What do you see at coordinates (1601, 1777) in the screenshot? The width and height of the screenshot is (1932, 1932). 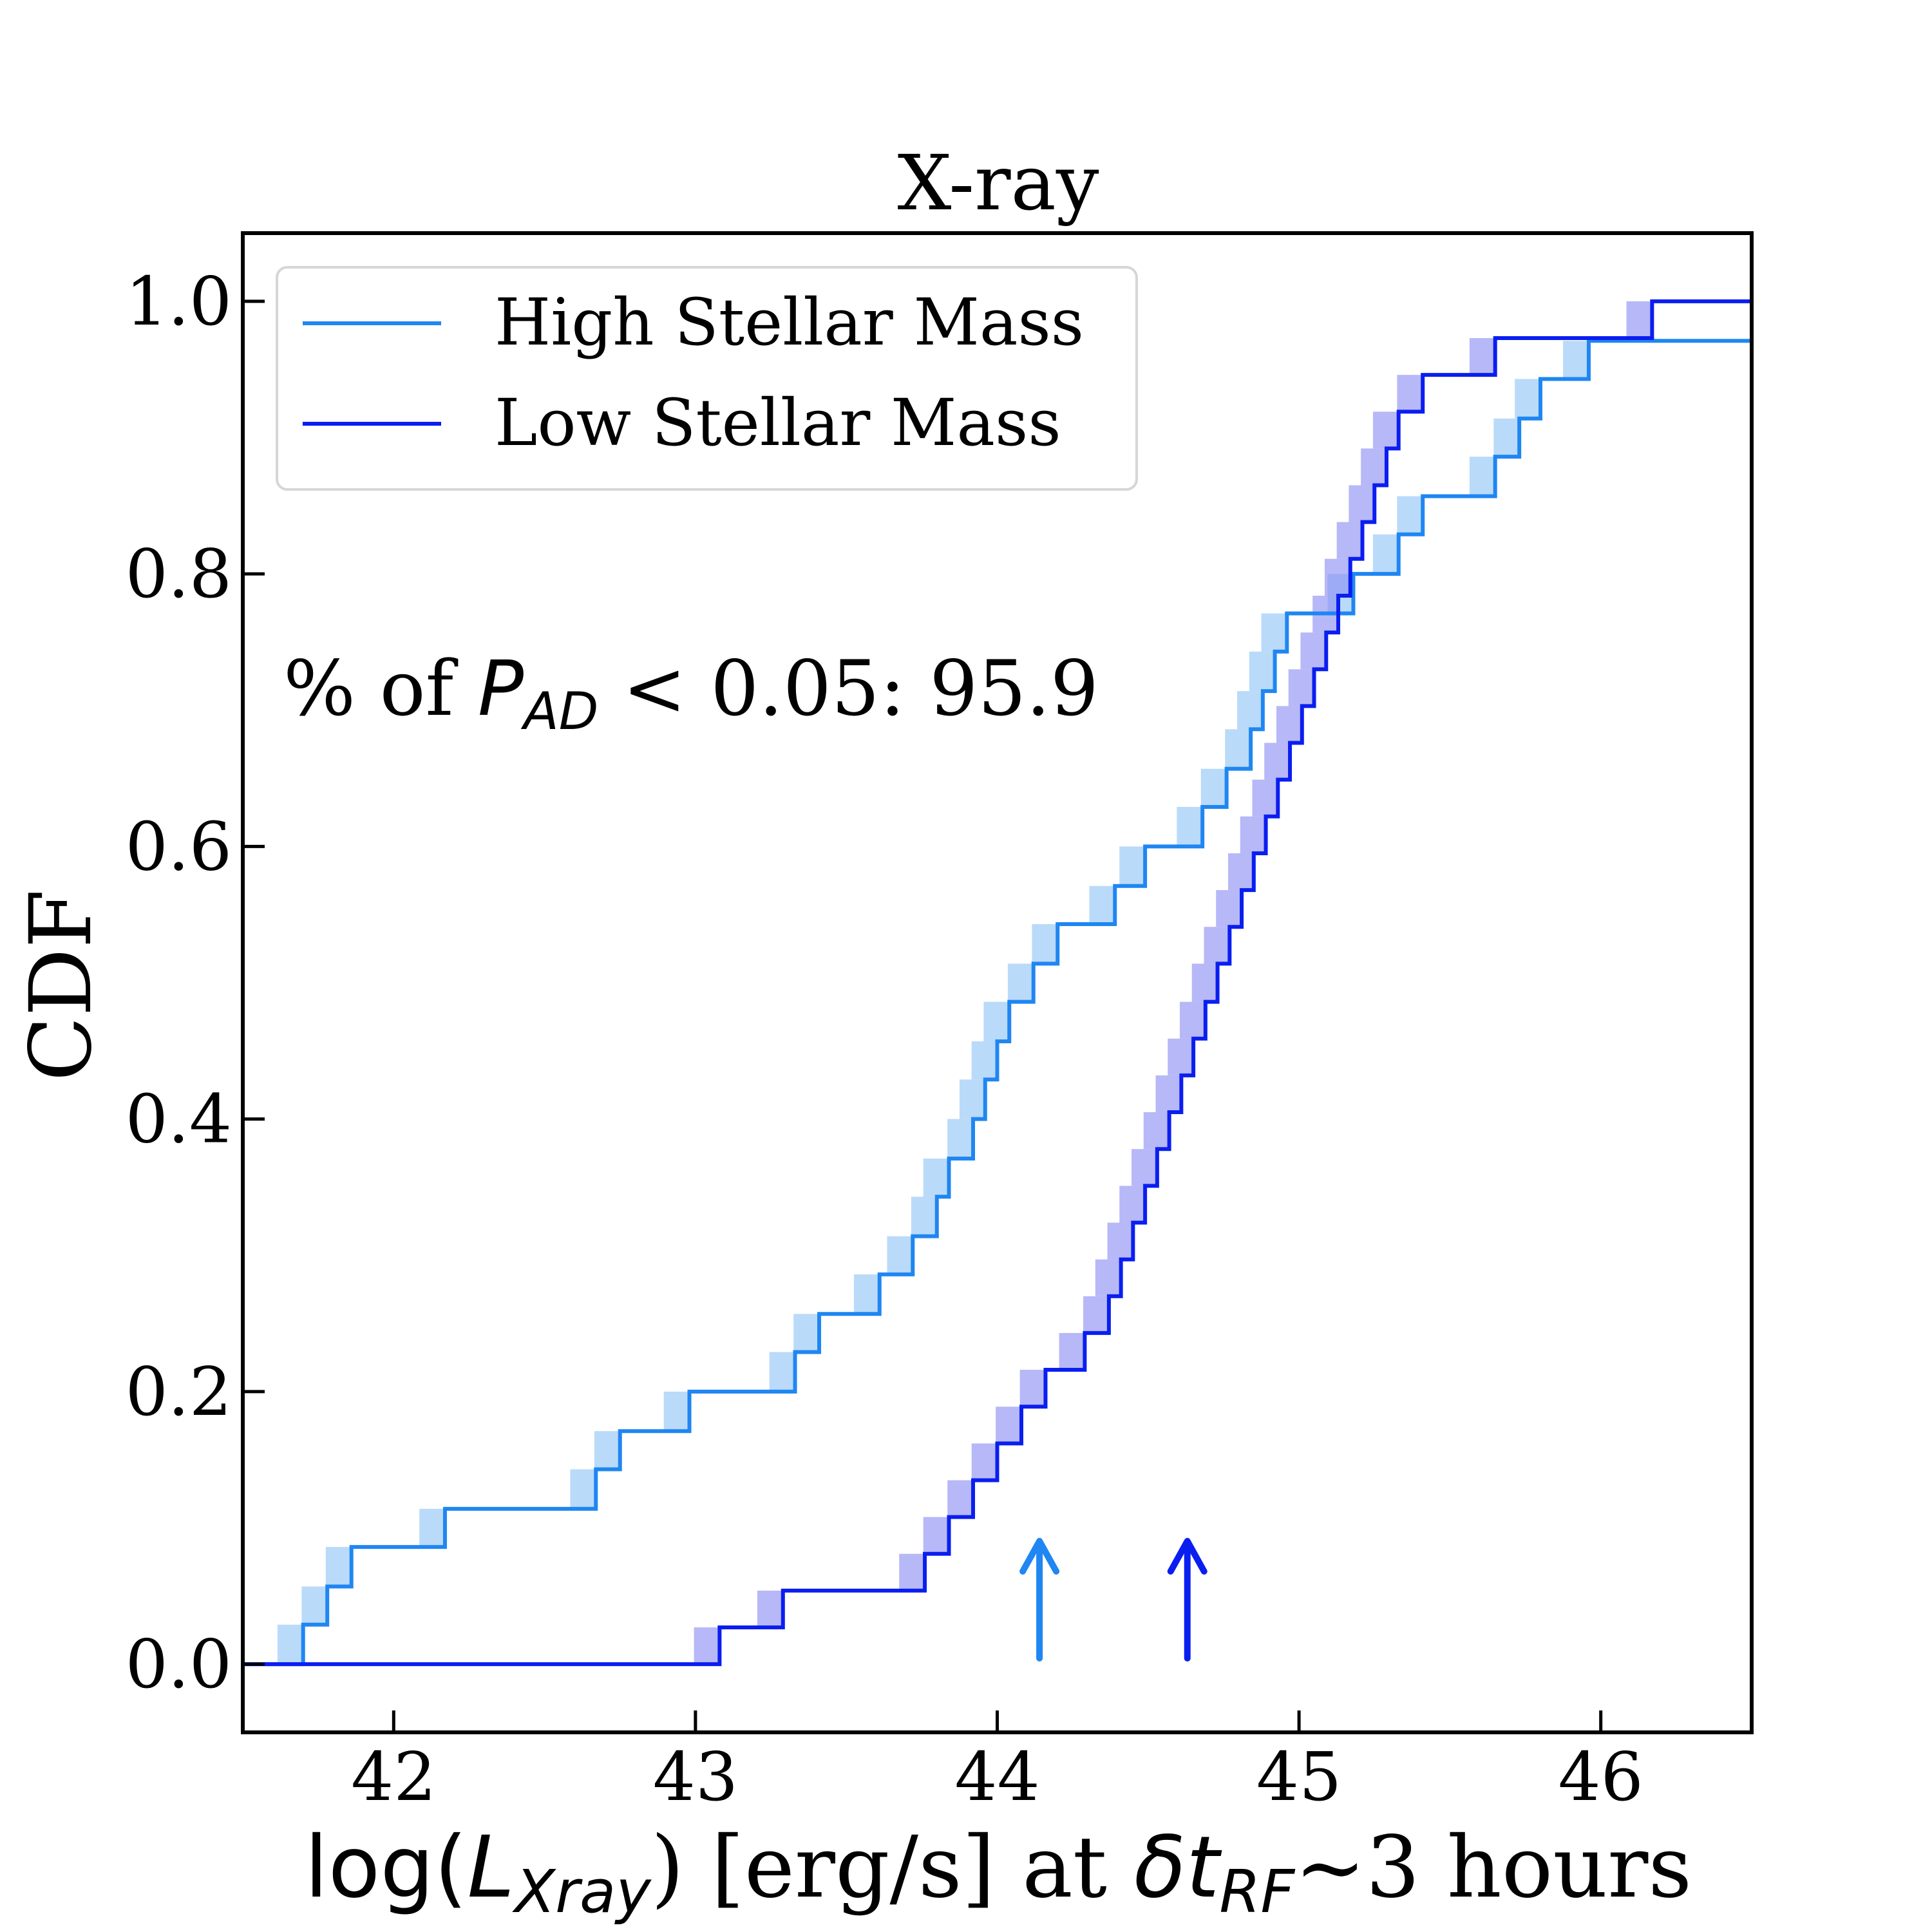 I see `x-tick-label-4: 46` at bounding box center [1601, 1777].